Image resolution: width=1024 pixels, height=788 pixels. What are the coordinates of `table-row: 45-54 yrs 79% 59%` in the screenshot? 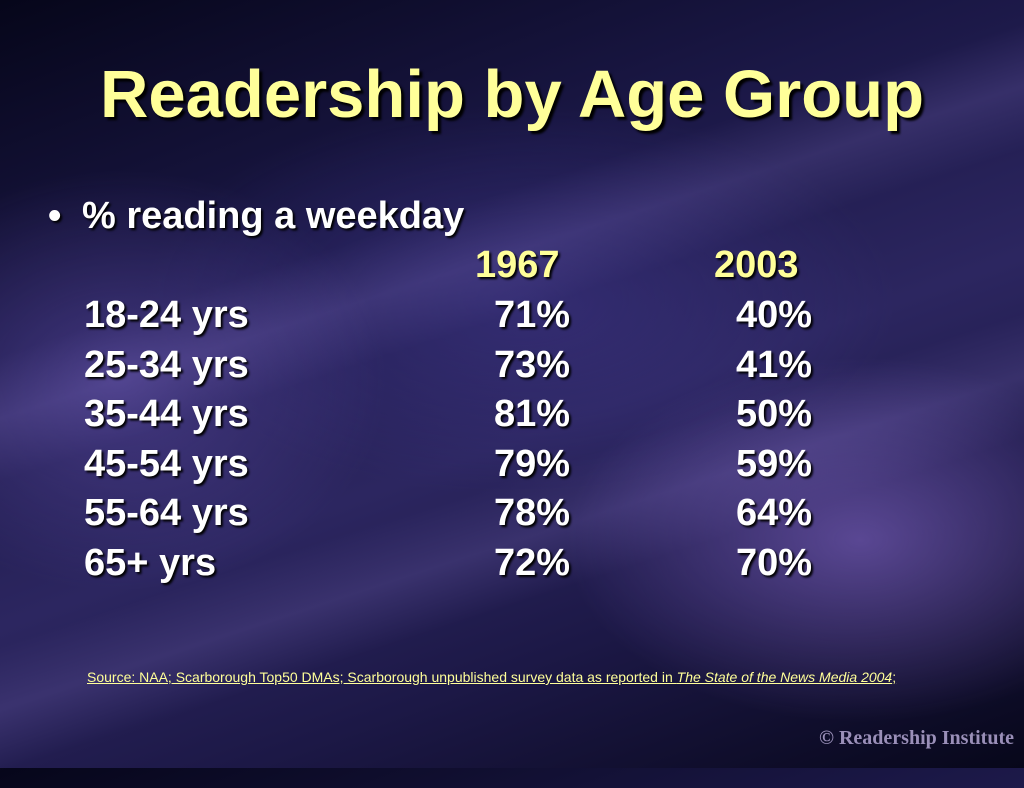 It's located at (474, 464).